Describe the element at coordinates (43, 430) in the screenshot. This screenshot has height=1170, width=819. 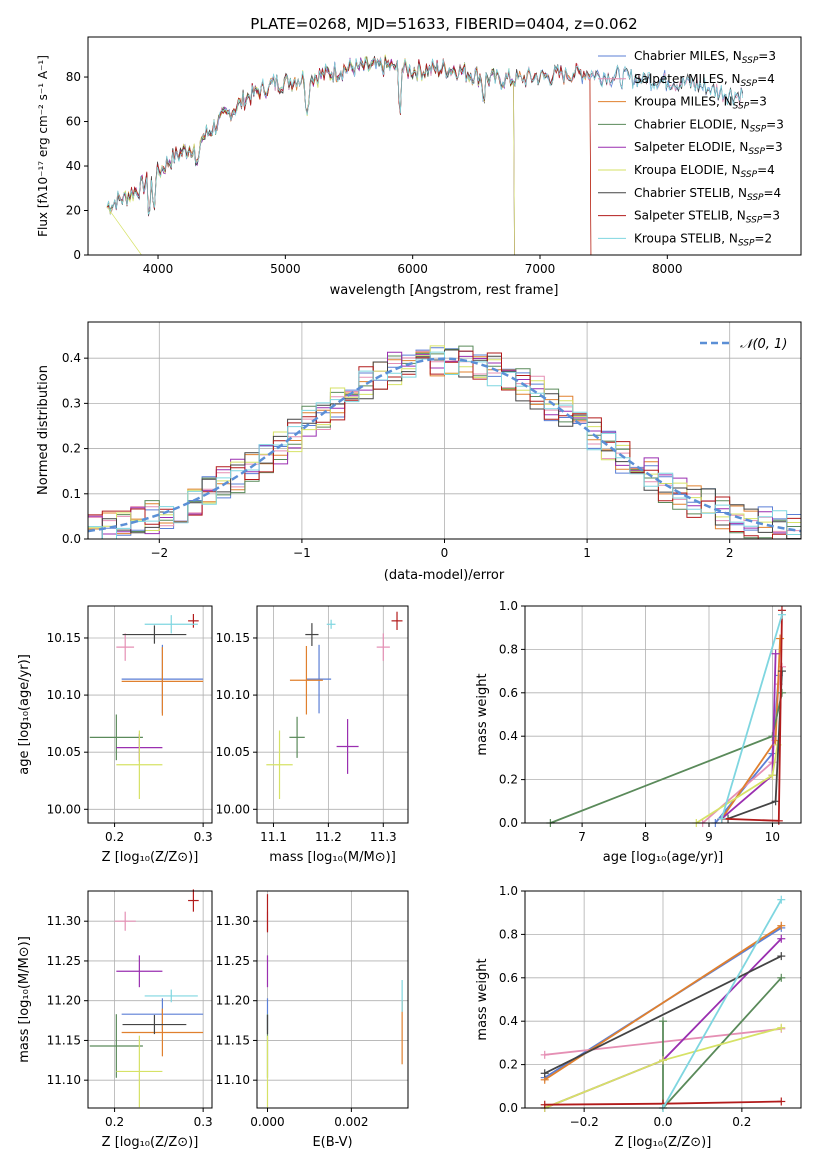
I see `residual-ylabel: Normed distribution` at that location.